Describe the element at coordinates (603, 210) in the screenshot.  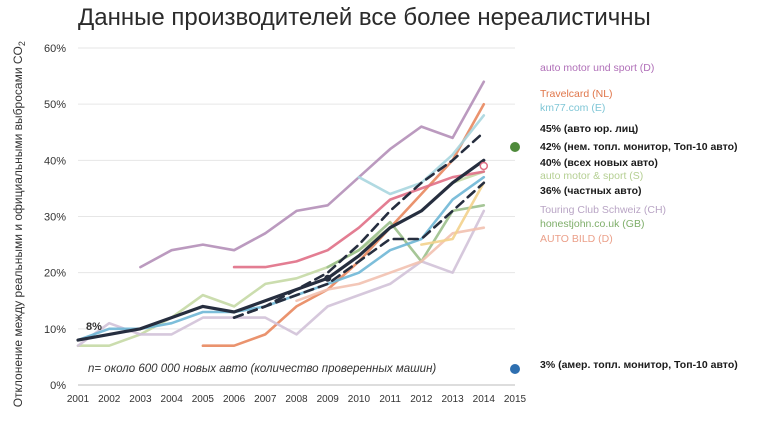
I see `legend-item-tcs: Touring Club Schweiz (CH)` at that location.